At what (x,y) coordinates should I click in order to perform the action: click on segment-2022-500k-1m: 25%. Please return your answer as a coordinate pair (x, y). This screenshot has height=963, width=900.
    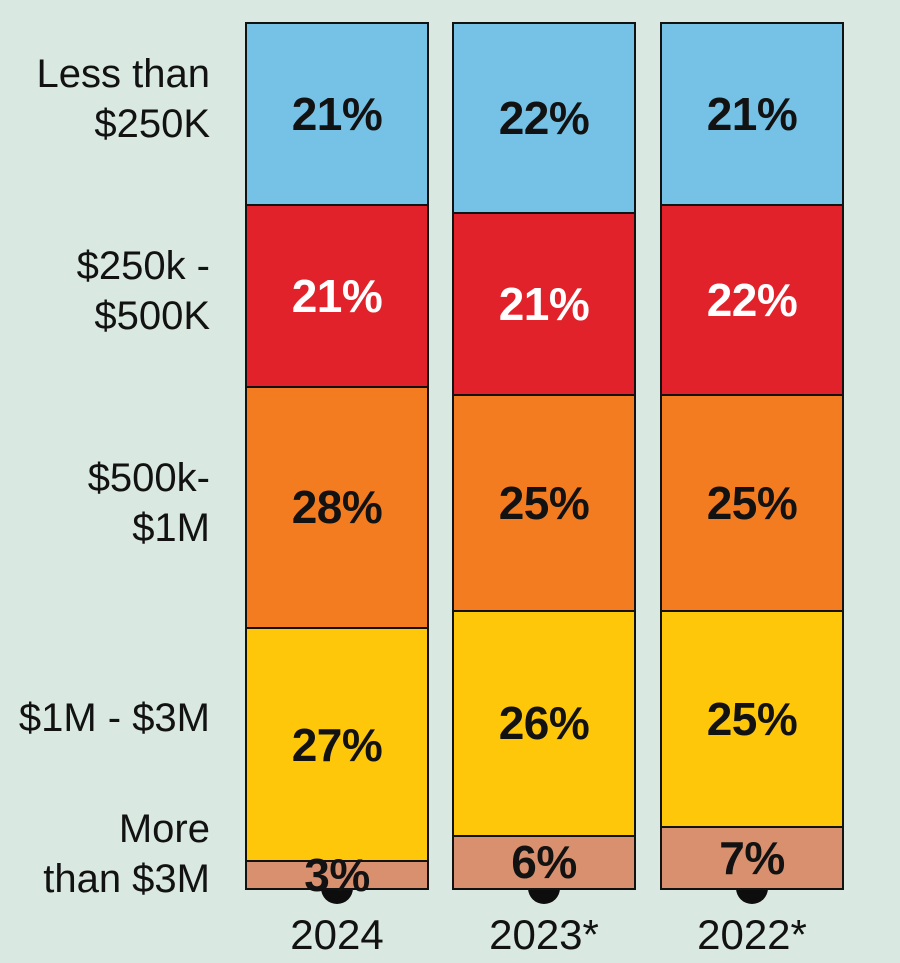
    Looking at the image, I should click on (752, 504).